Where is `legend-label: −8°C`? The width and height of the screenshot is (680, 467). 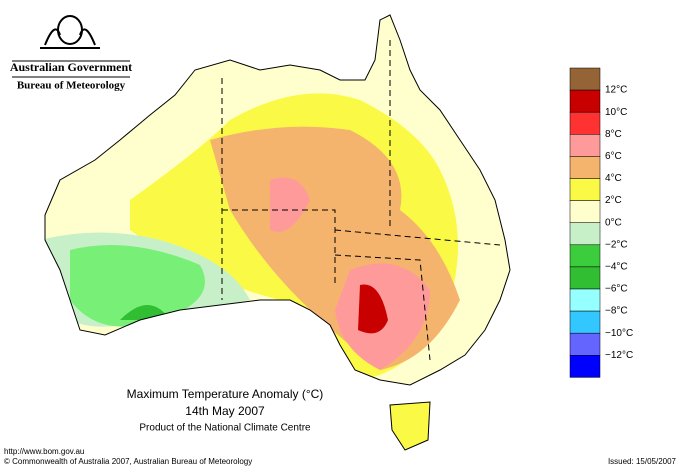 legend-label: −8°C is located at coordinates (616, 311).